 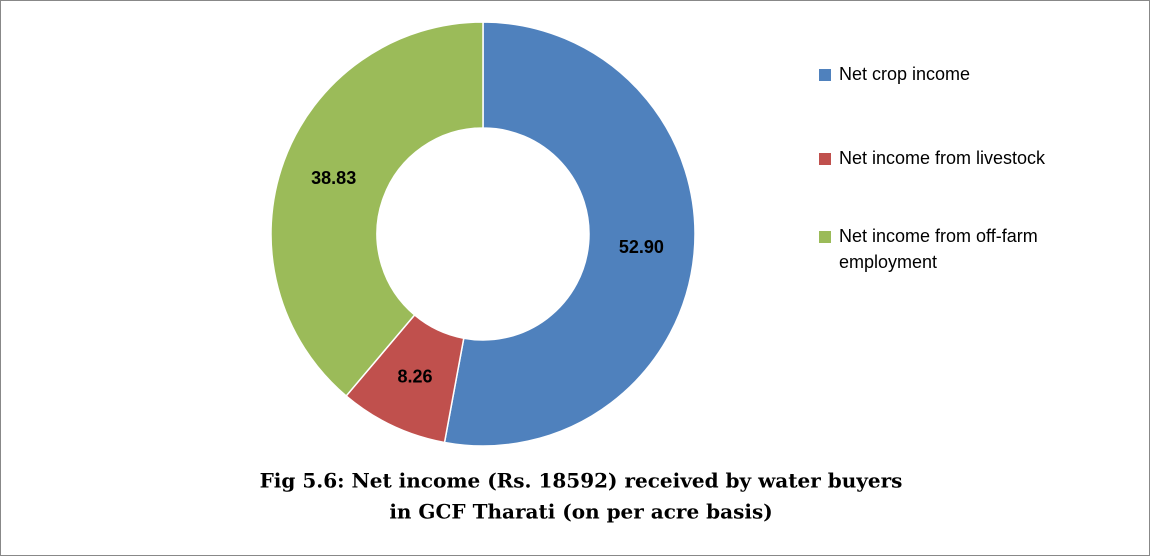 I want to click on data-label: 38.83, so click(x=333, y=178).